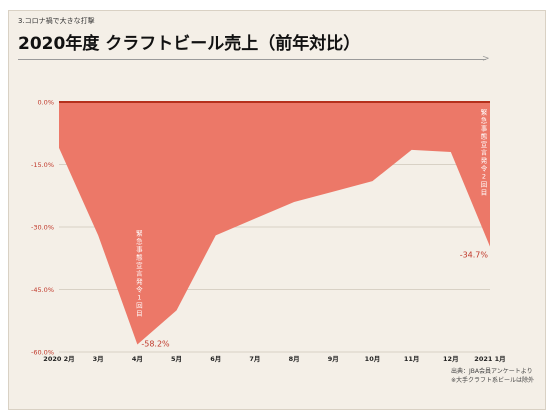 The image size is (554, 419). What do you see at coordinates (155, 344) in the screenshot?
I see `data-label: -58.2%` at bounding box center [155, 344].